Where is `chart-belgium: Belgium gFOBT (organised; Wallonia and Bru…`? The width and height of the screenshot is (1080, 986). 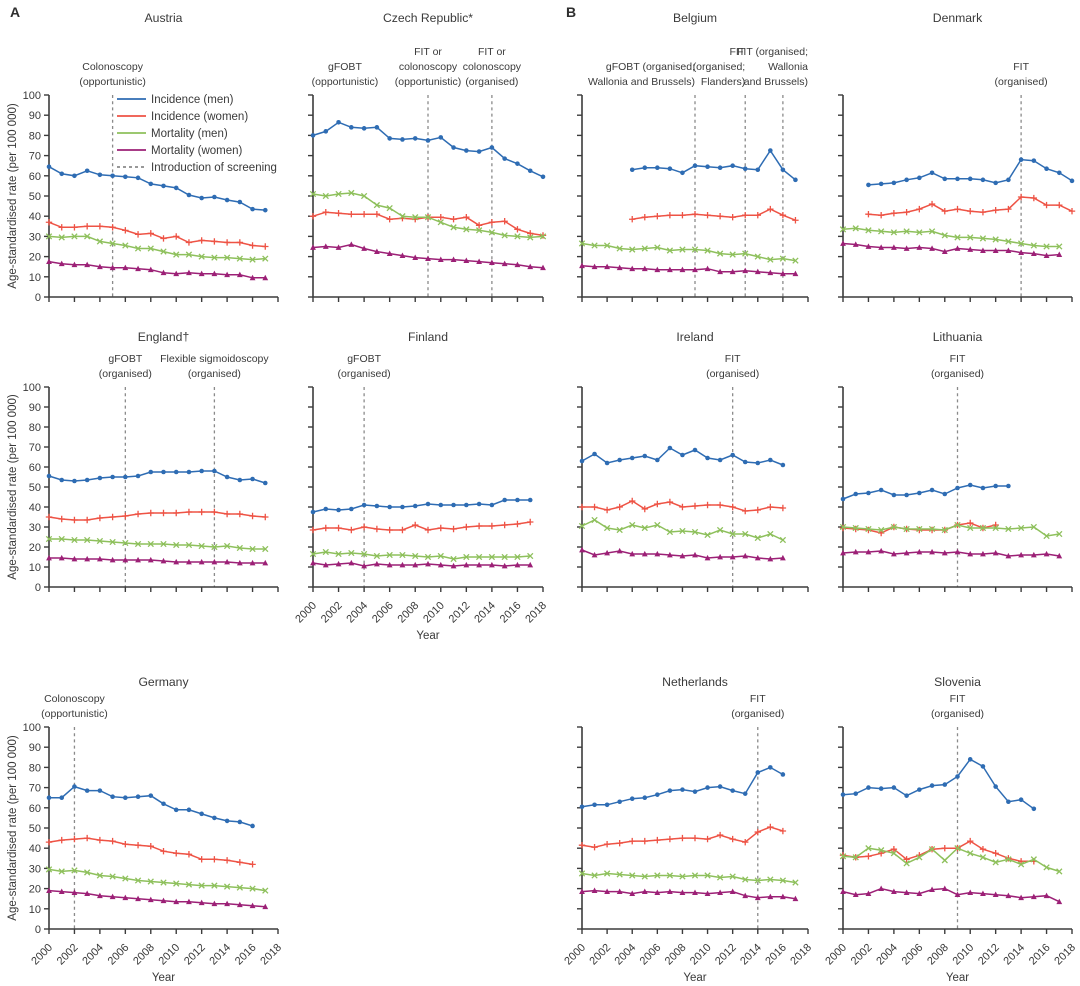 chart-belgium: Belgium gFOBT (organised; Wallonia and Bru… is located at coordinates (693, 156).